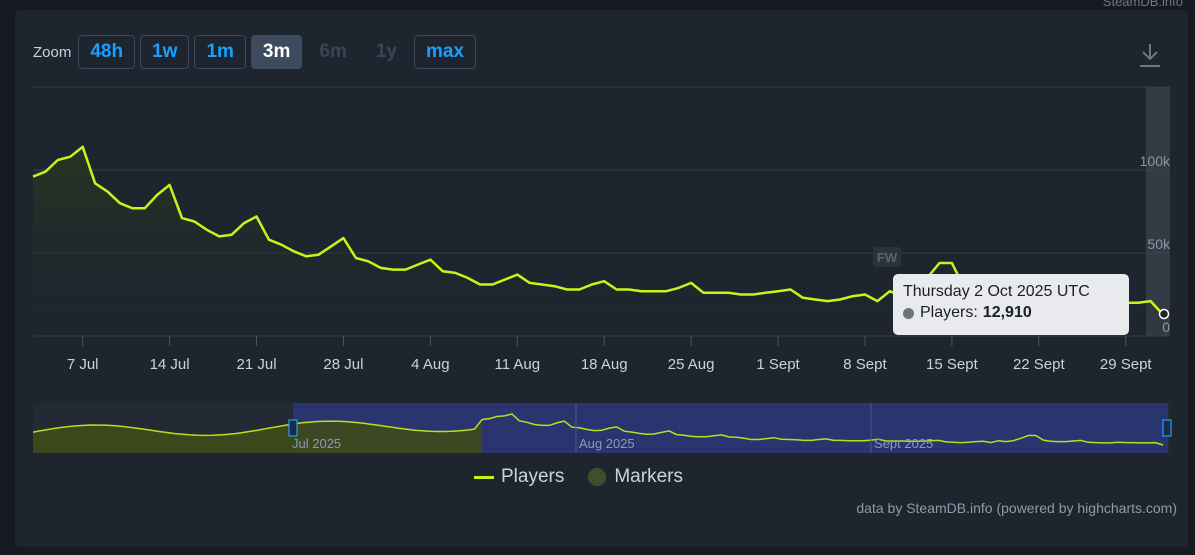  Describe the element at coordinates (445, 52) in the screenshot. I see `zoom-max-button: max` at that location.